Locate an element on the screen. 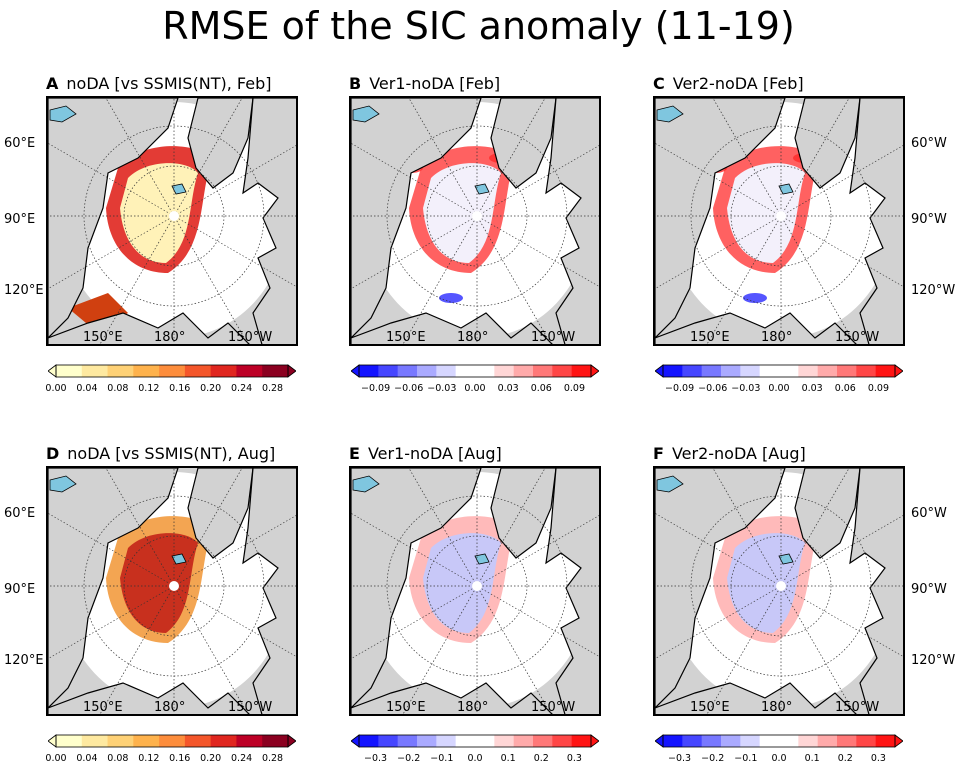 The image size is (957, 780). meridian-label-right: 60°W is located at coordinates (929, 513).